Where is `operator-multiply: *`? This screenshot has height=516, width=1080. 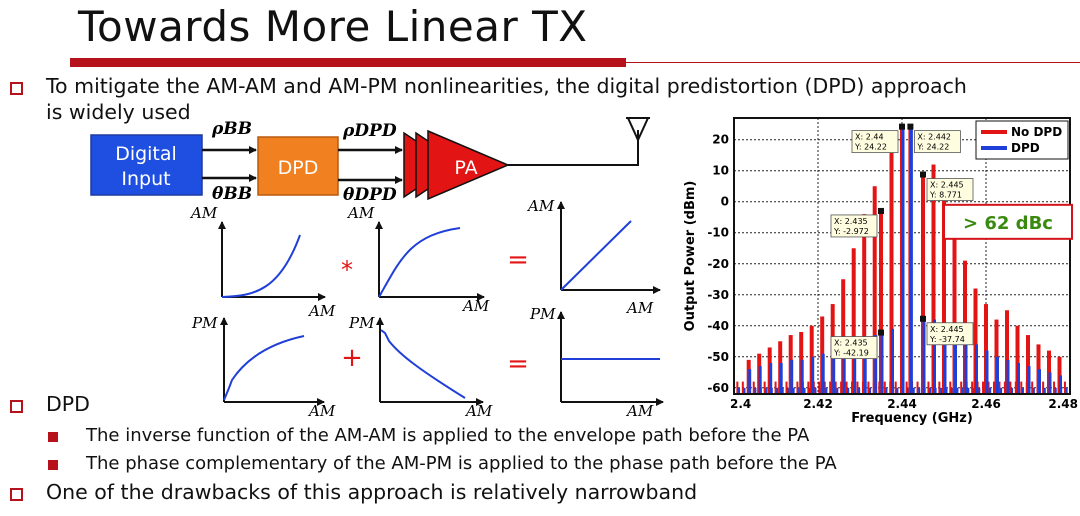 operator-multiply: * is located at coordinates (347, 270).